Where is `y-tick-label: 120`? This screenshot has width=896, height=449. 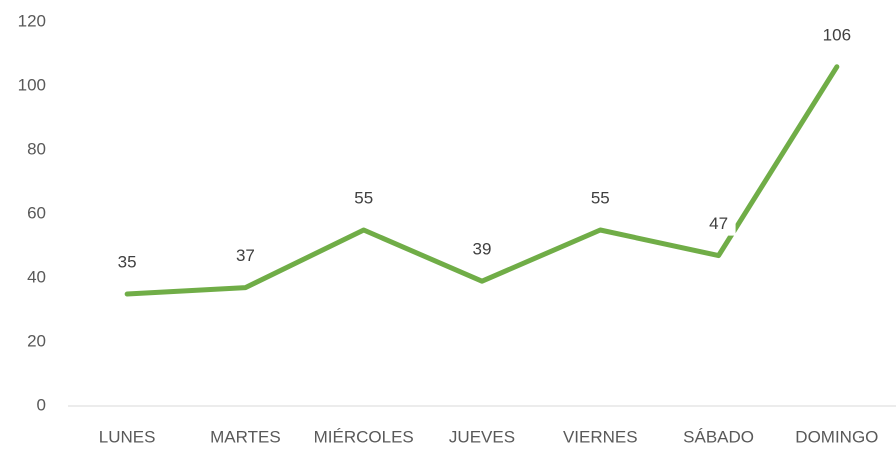 y-tick-label: 120 is located at coordinates (32, 20).